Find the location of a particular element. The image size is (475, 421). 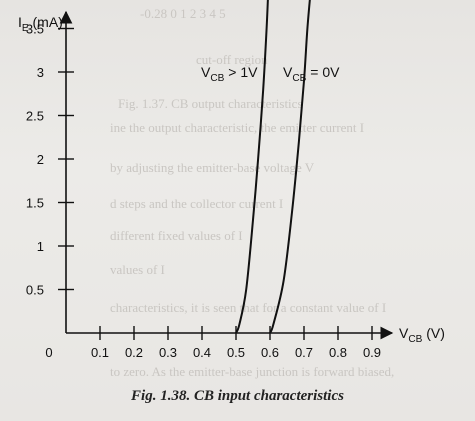

x-axis-ticks: 0.1 0.2 0.3 0.4 0.5 0.6 0.7 0.8 0.9 0 is located at coordinates (213, 343).